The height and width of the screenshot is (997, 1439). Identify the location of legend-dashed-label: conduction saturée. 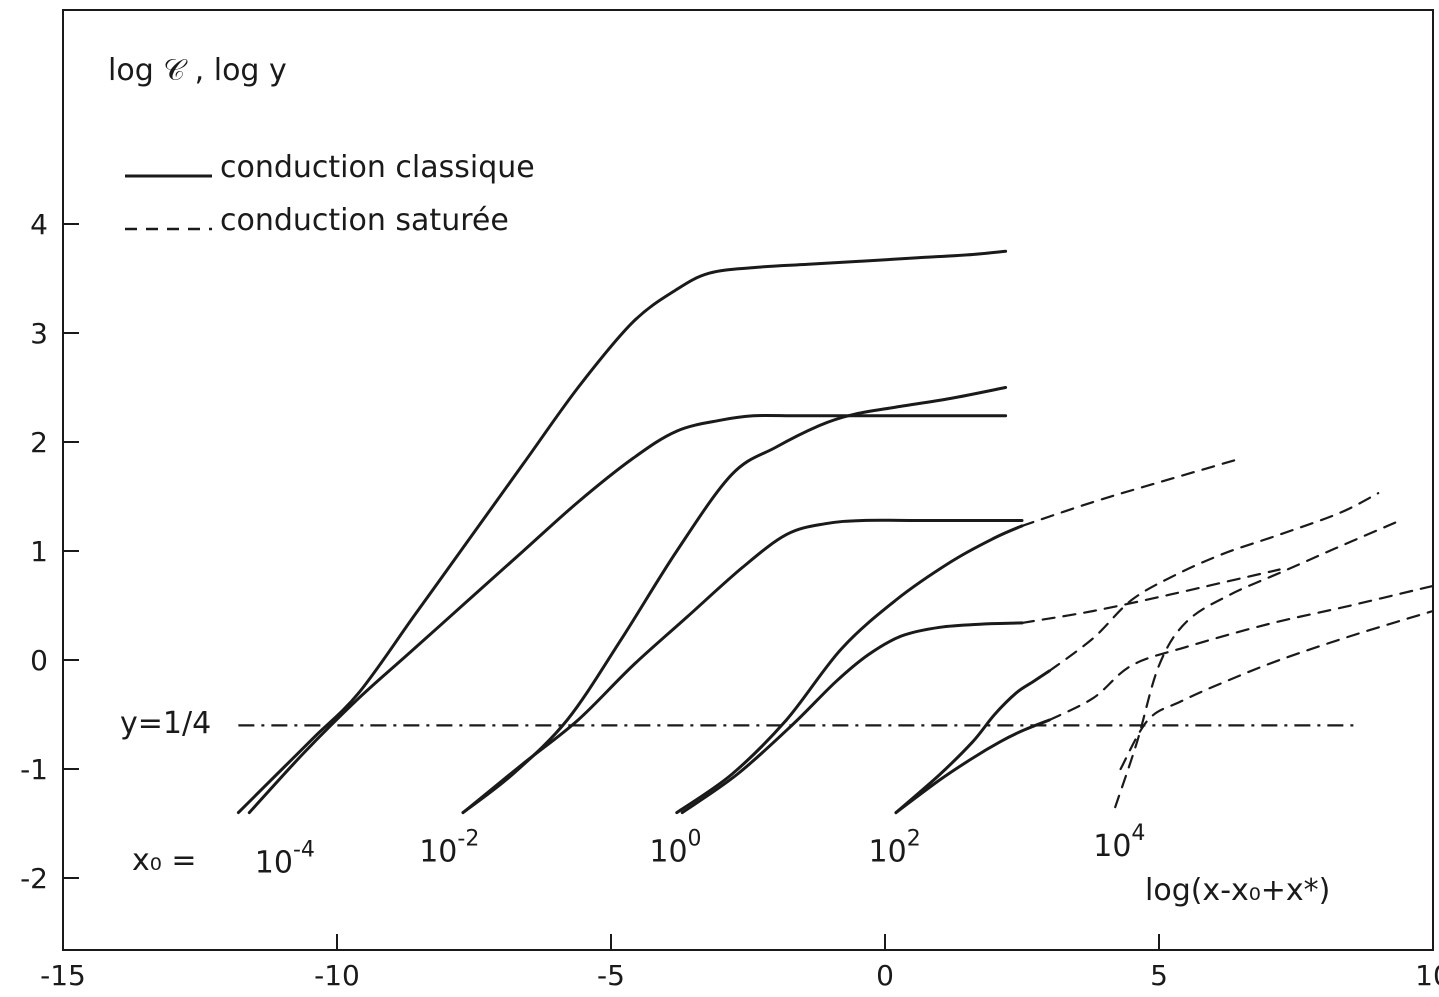
(364, 220).